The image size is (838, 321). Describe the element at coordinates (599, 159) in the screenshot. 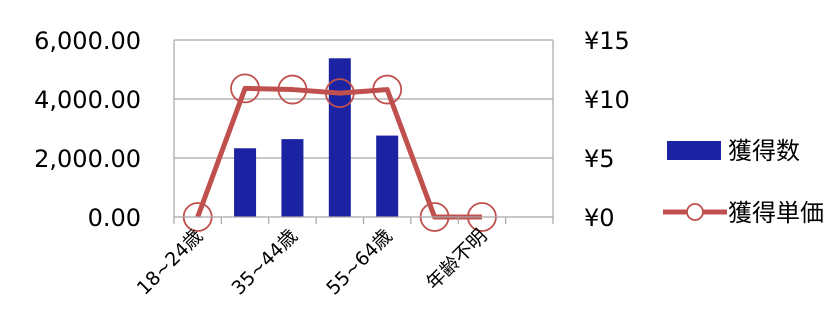

I see `y-right-tick-label: ¥5` at that location.